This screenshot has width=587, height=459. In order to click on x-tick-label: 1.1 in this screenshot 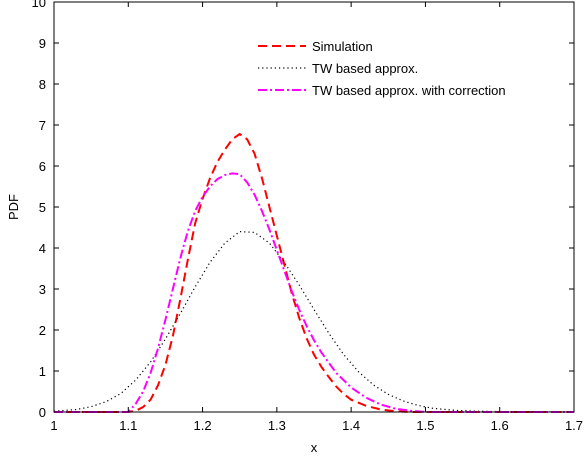, I will do `click(128, 425)`.